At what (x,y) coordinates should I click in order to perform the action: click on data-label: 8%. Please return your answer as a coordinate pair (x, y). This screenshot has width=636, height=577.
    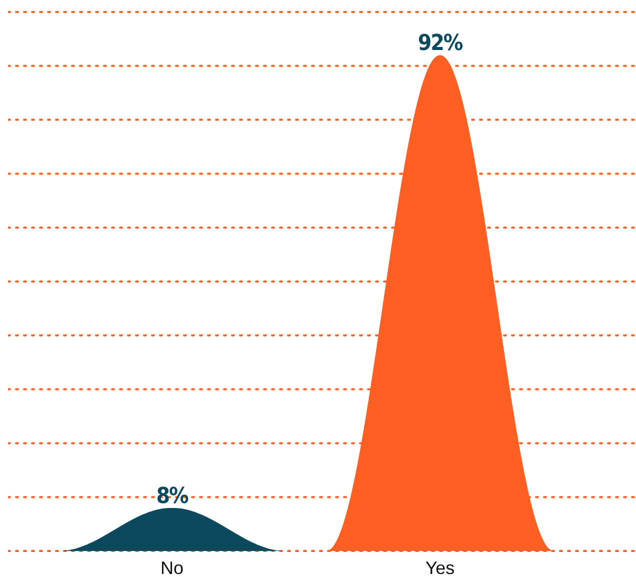
    Looking at the image, I should click on (172, 496).